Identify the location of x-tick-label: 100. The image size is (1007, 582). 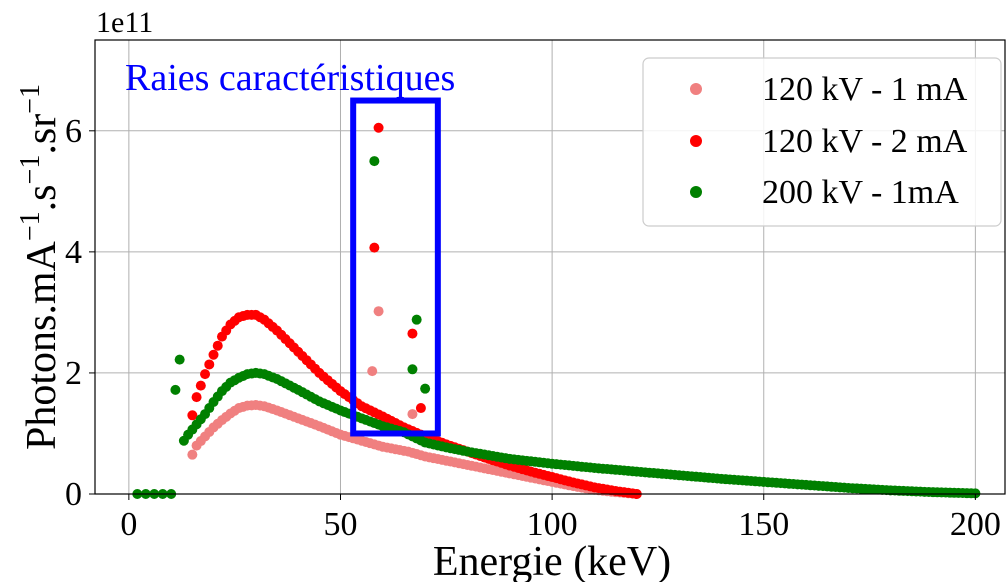
(552, 524).